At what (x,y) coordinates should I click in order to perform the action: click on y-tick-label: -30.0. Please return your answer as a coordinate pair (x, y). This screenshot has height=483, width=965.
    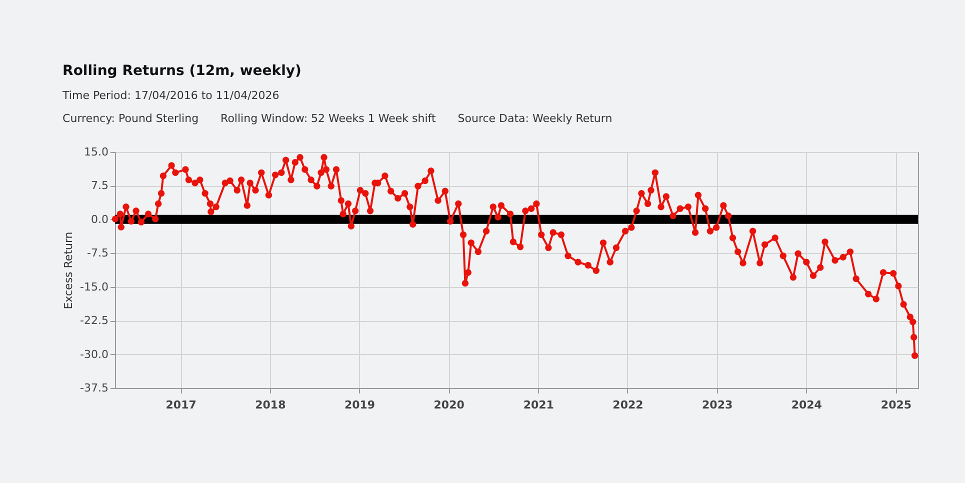
    Looking at the image, I should click on (94, 354).